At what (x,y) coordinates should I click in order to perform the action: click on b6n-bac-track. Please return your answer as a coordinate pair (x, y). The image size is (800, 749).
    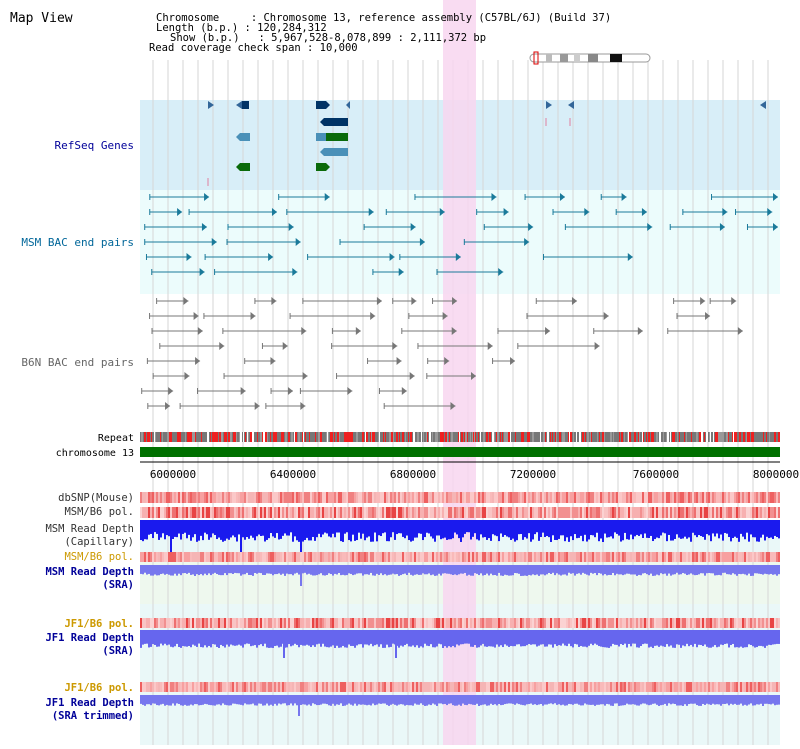
    Looking at the image, I should click on (442, 353).